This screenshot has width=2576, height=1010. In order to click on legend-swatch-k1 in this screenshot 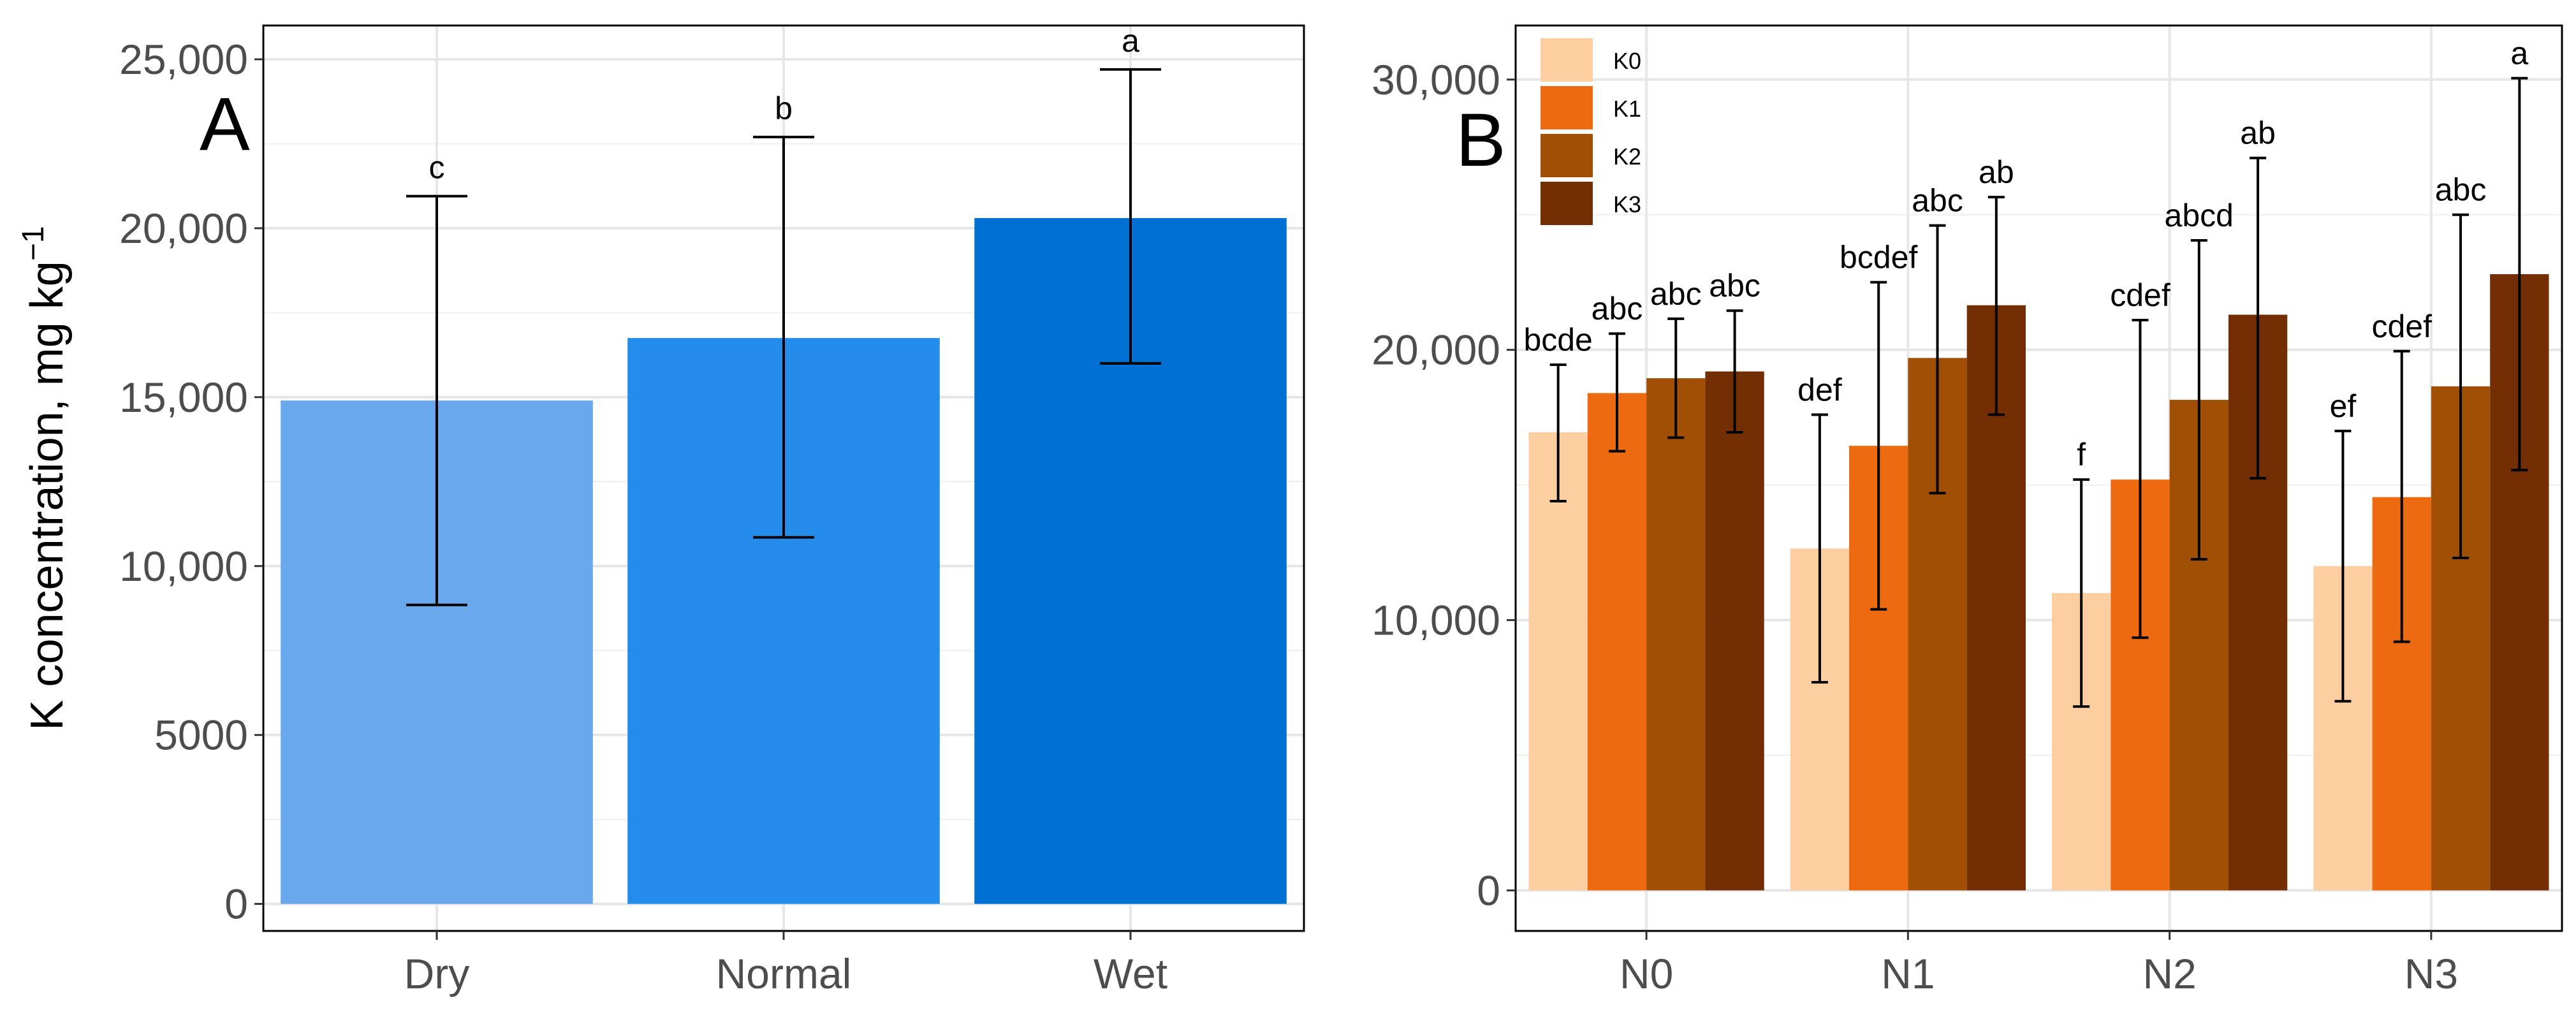, I will do `click(1566, 108)`.